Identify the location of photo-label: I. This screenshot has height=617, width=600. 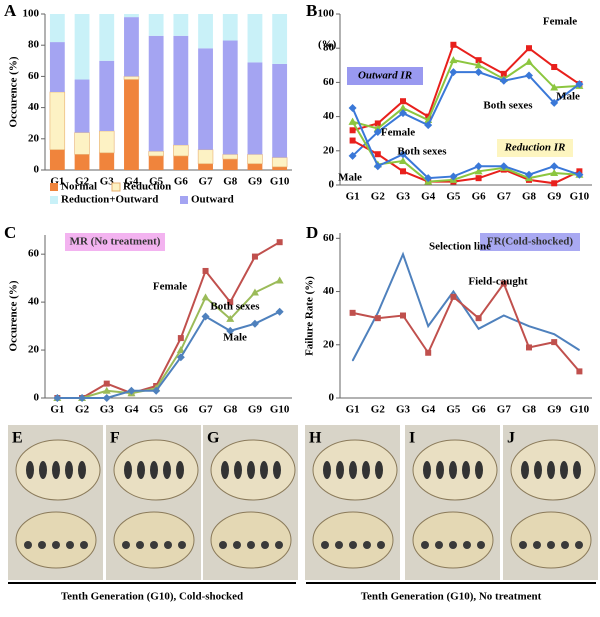
(412, 438).